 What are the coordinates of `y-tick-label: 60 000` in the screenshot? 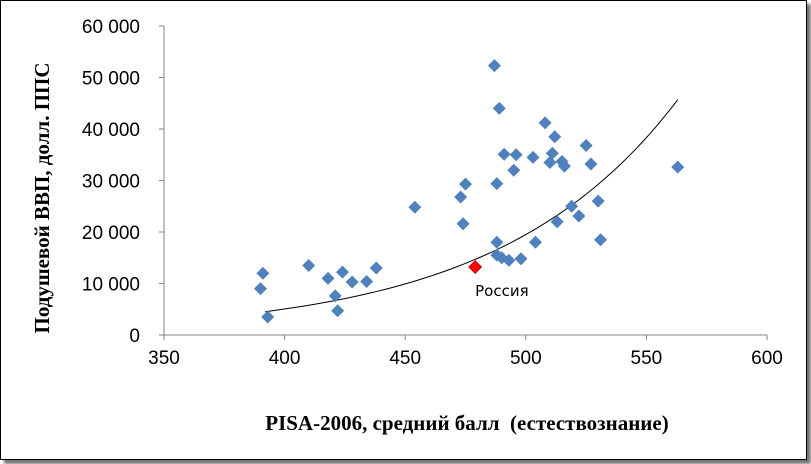 It's located at (111, 27).